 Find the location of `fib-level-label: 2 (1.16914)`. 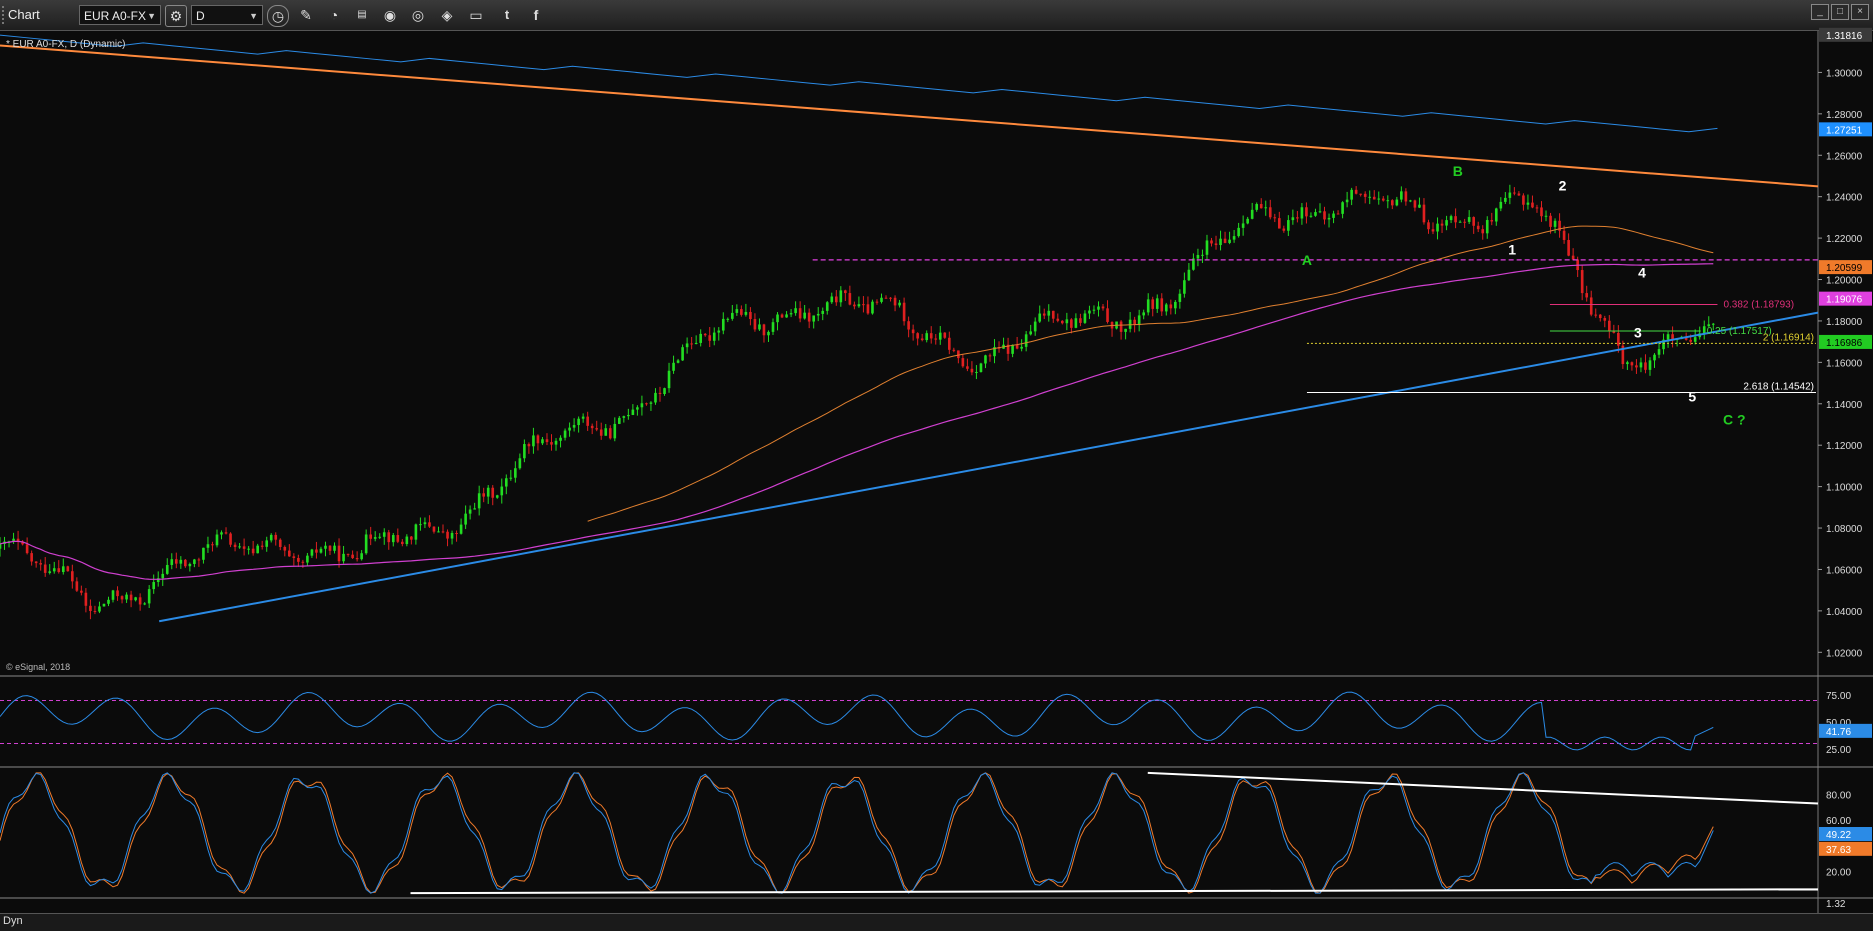

fib-level-label: 2 (1.16914) is located at coordinates (1788, 337).